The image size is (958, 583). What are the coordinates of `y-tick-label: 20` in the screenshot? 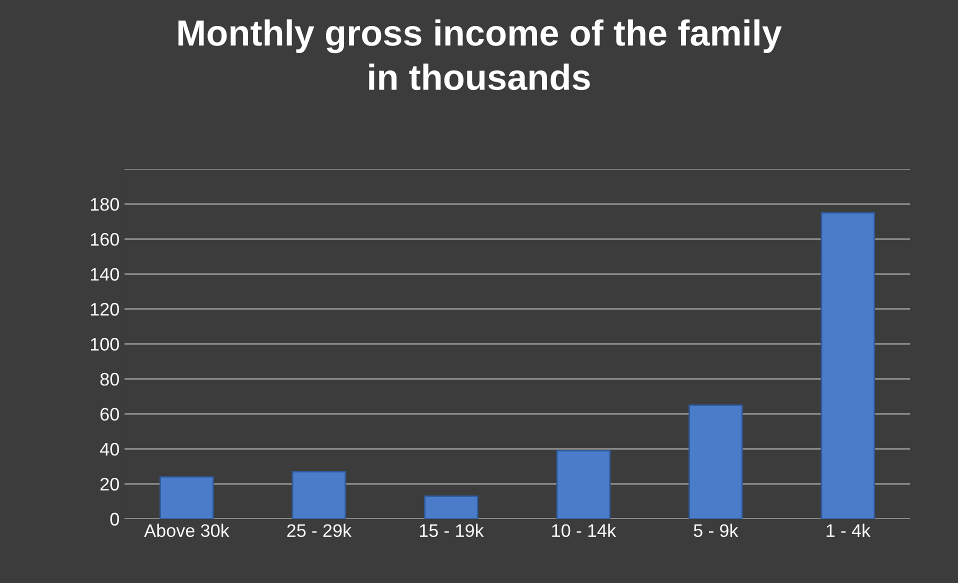 It's located at (109, 484).